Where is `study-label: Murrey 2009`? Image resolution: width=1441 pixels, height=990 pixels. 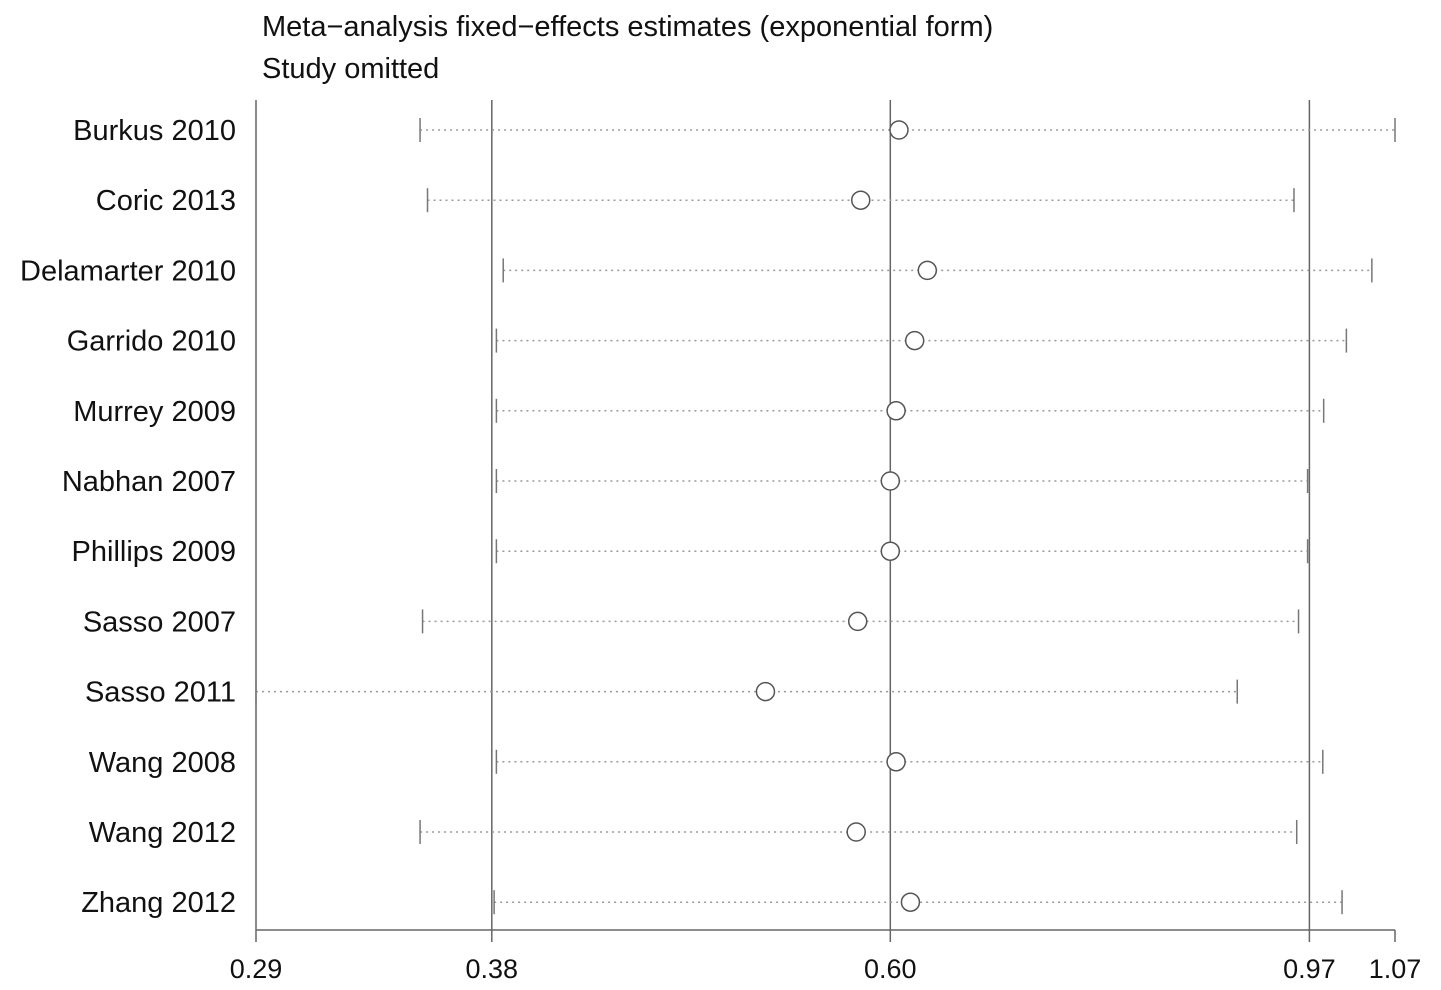
study-label: Murrey 2009 is located at coordinates (154, 412).